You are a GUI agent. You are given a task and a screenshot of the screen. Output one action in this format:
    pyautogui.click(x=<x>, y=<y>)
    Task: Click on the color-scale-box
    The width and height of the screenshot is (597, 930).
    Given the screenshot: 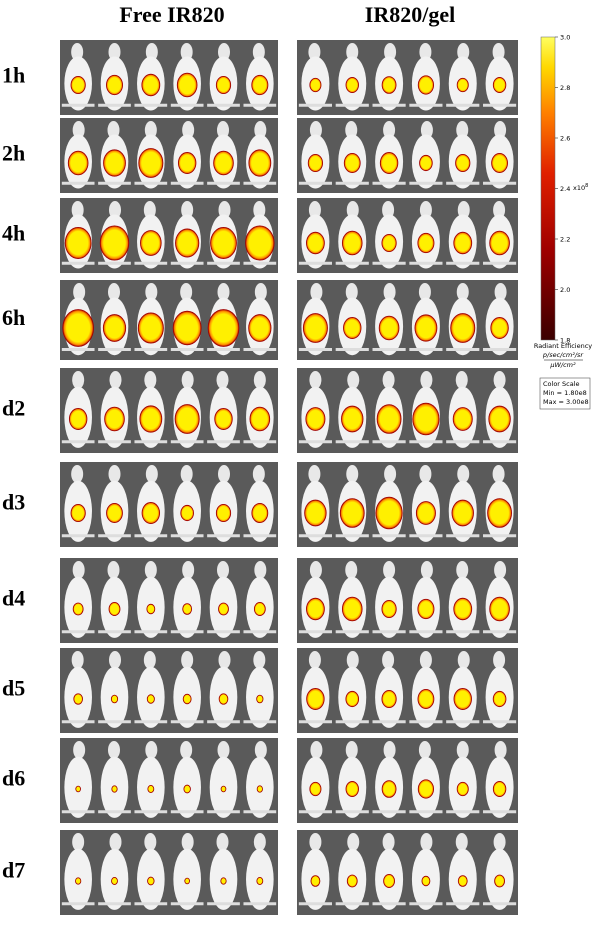 What is the action you would take?
    pyautogui.click(x=565, y=393)
    